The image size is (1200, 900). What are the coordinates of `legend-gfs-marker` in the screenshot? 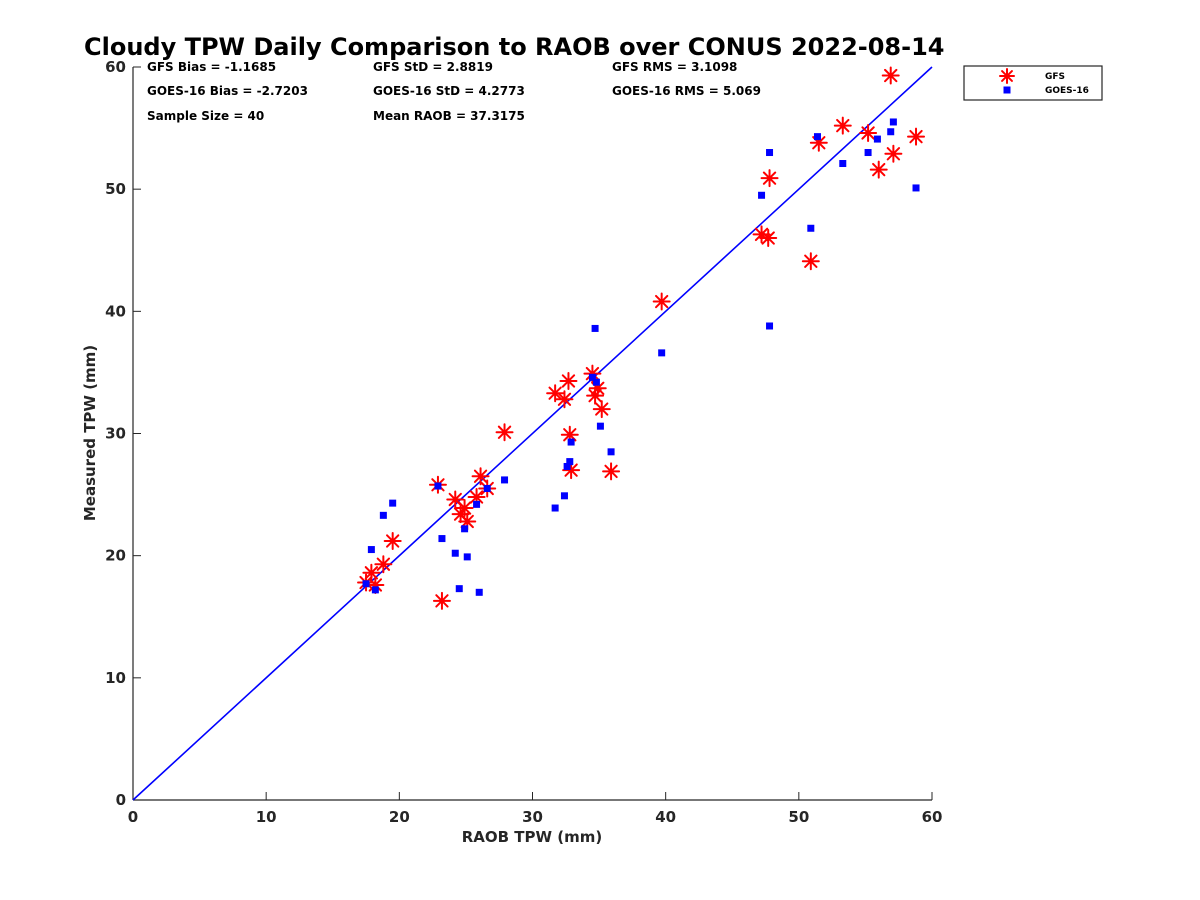 It's located at (1007, 76).